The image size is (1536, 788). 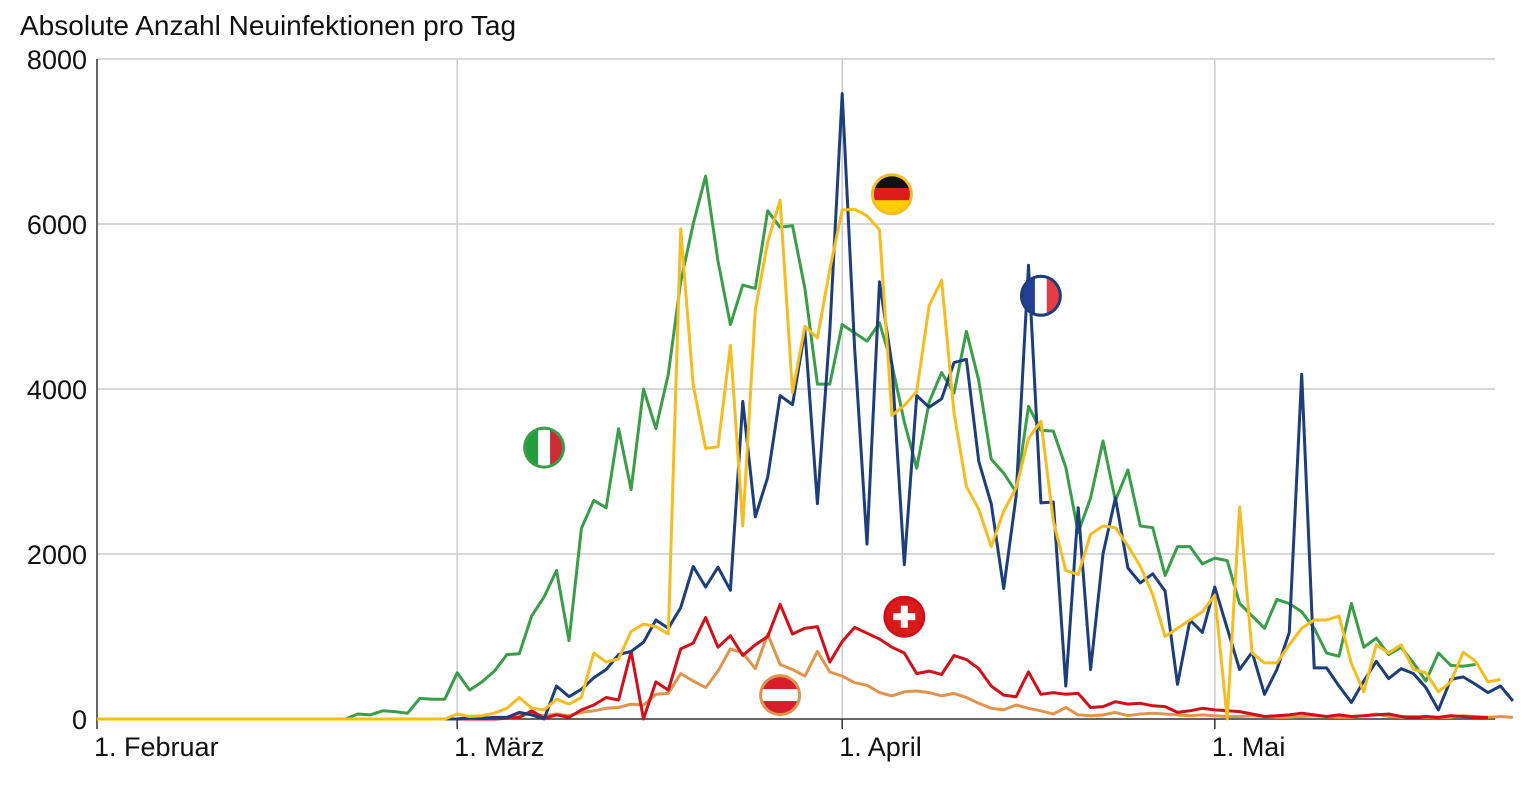 What do you see at coordinates (1249, 747) in the screenshot?
I see `x-tick-label: 1. Mai` at bounding box center [1249, 747].